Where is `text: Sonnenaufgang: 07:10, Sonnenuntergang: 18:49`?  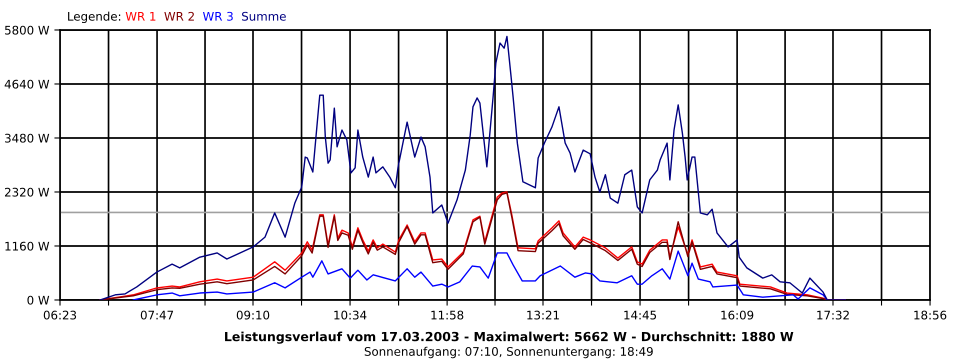 text: Sonnenaufgang: 07:10, Sonnenuntergang: 18:49 is located at coordinates (508, 352).